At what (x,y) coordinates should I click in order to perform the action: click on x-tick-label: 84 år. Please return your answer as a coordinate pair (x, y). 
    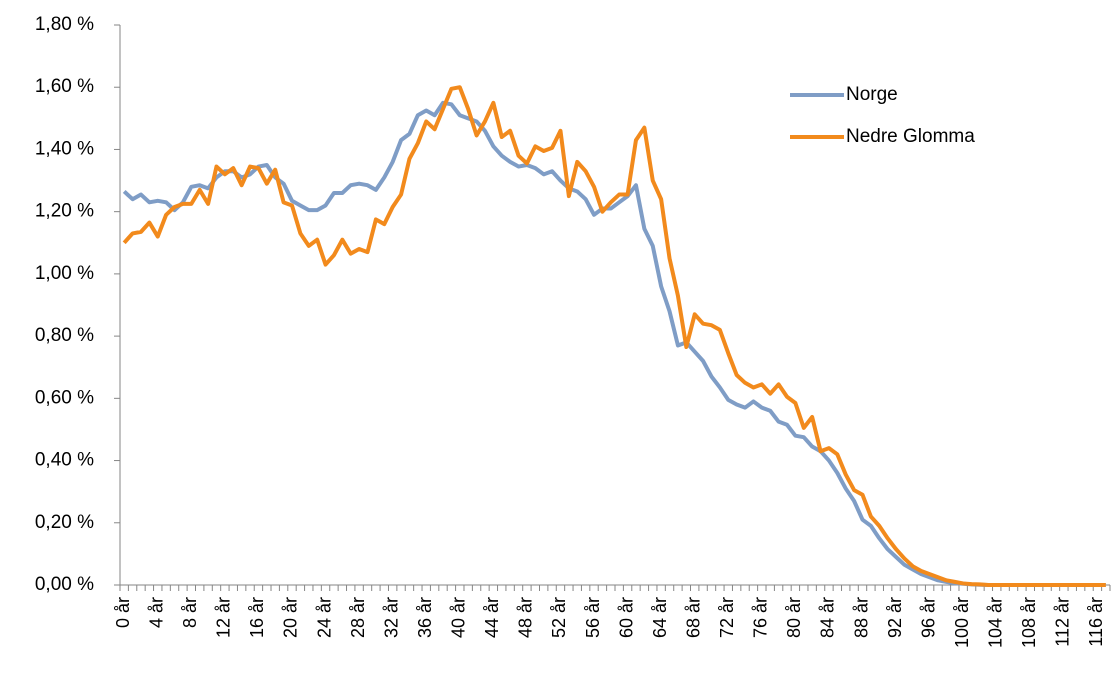
    Looking at the image, I should click on (828, 617).